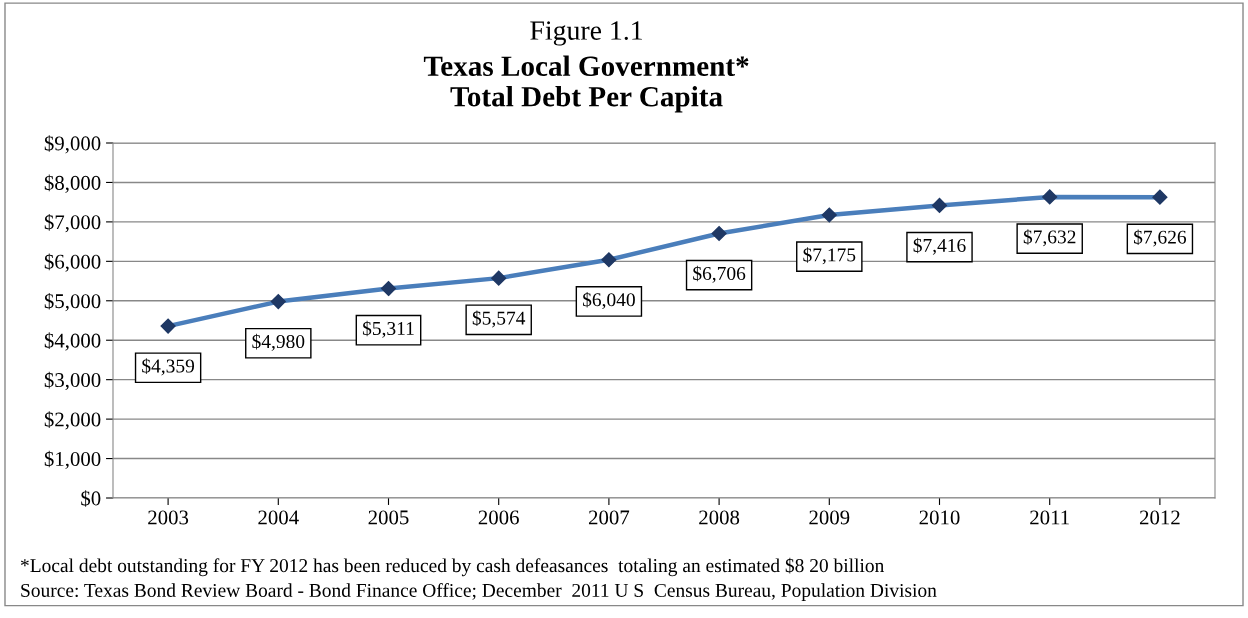 Image resolution: width=1248 pixels, height=618 pixels. Describe the element at coordinates (72, 183) in the screenshot. I see `y-tick-label: $8,000` at that location.